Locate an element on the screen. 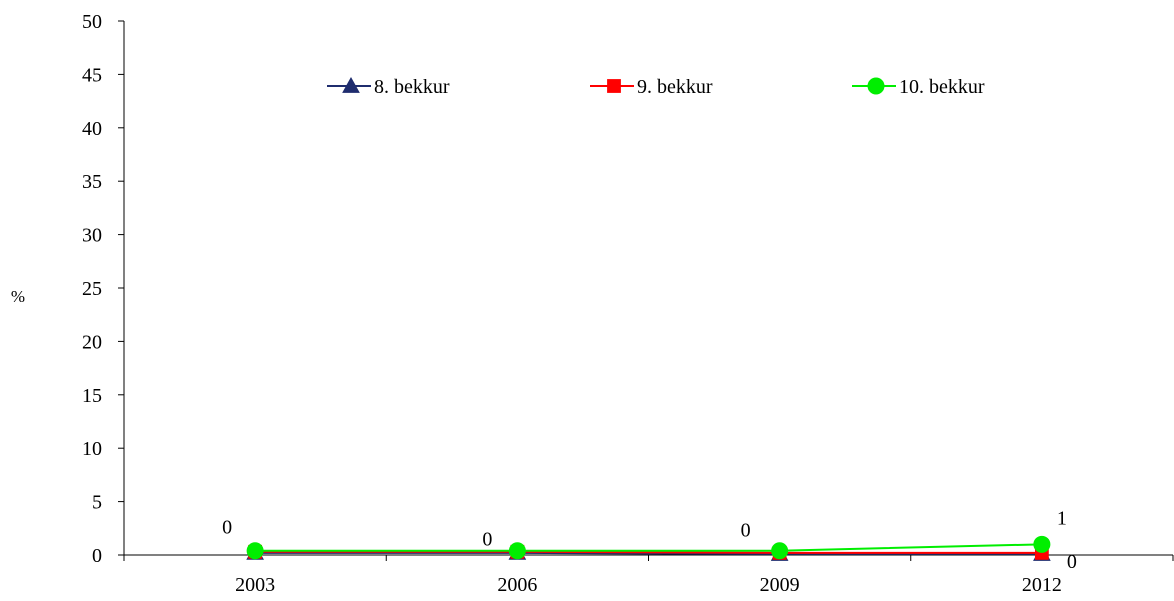  y-axis-label: % is located at coordinates (18, 296).